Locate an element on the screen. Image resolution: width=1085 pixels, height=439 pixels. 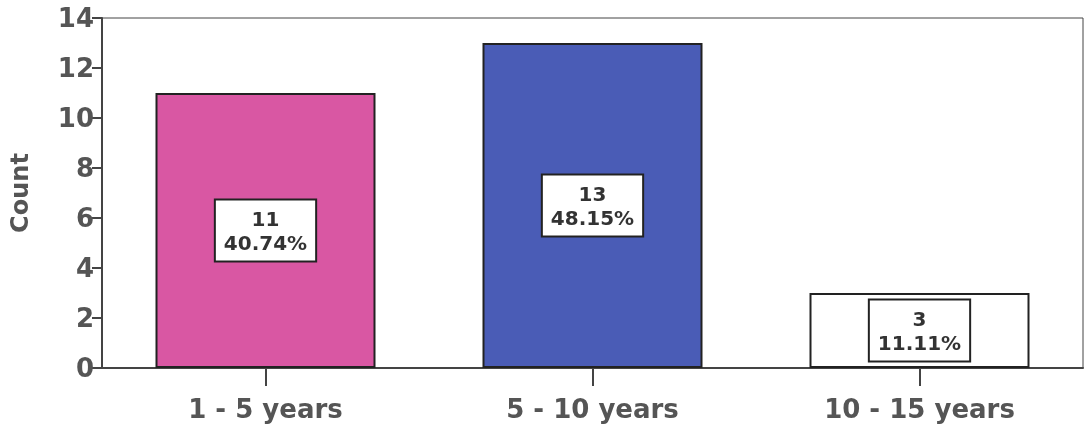
y-tick-label: 14 is located at coordinates (75, 18).